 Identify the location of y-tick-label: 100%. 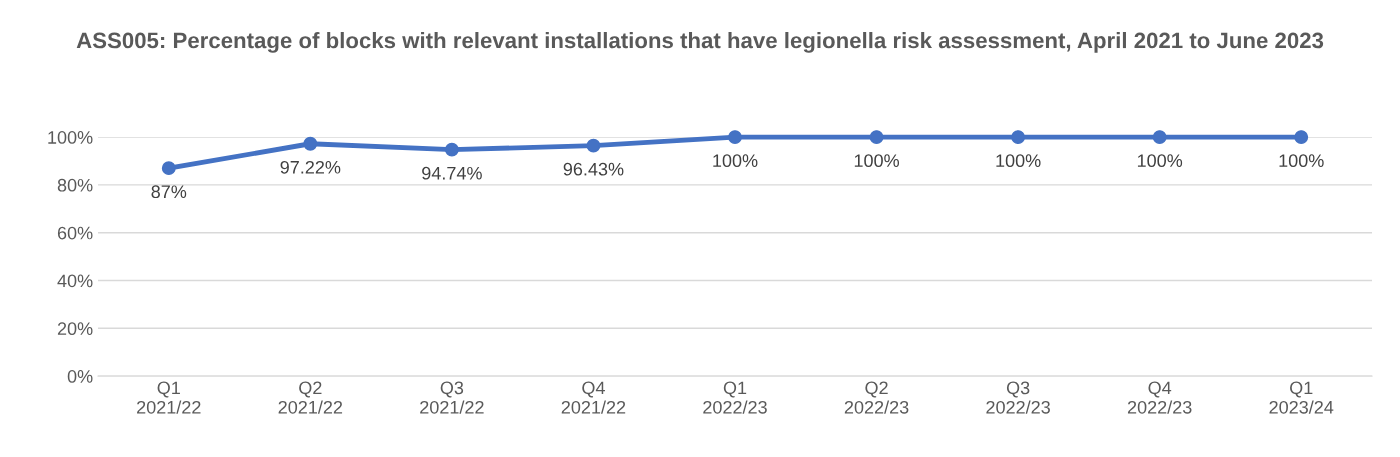
(70, 137).